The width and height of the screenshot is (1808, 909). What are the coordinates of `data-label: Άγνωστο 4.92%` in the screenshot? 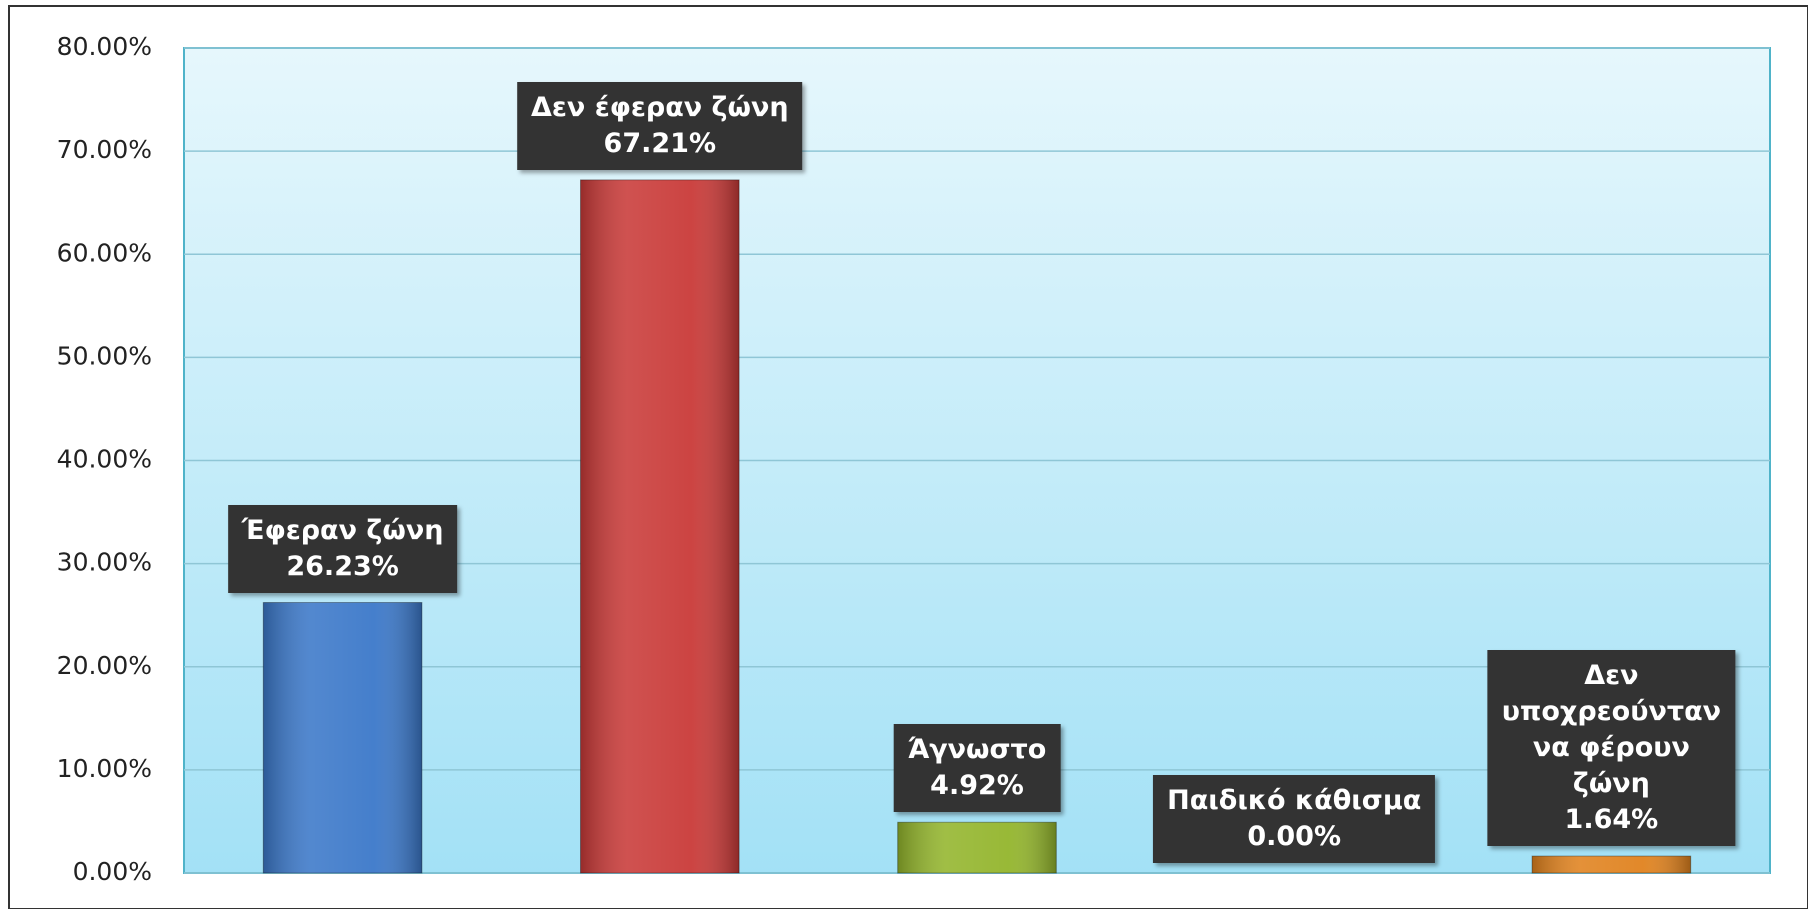 It's located at (977, 768).